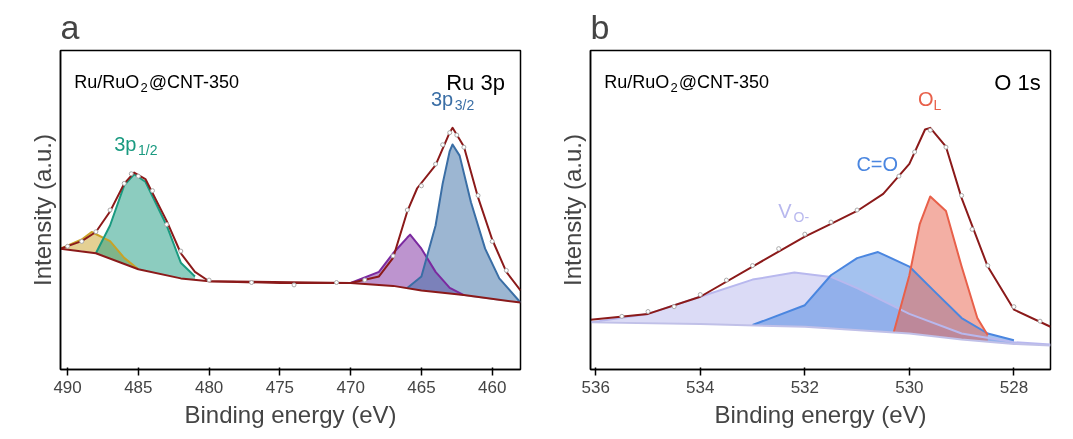 The height and width of the screenshot is (439, 1073). Describe the element at coordinates (475, 82) in the screenshot. I see `text: Ru 3p` at that location.